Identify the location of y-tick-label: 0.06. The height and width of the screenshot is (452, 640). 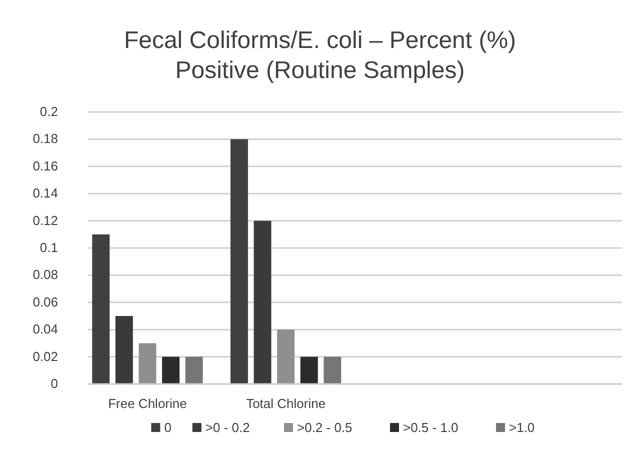
(45, 302).